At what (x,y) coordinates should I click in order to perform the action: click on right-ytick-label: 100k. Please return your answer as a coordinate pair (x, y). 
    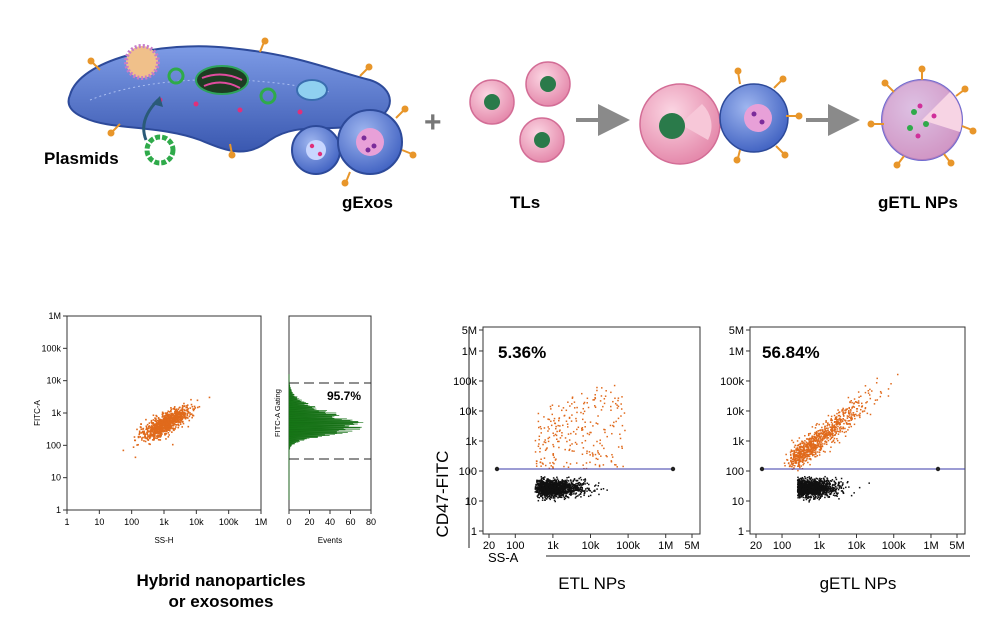
    Looking at the image, I should click on (465, 382).